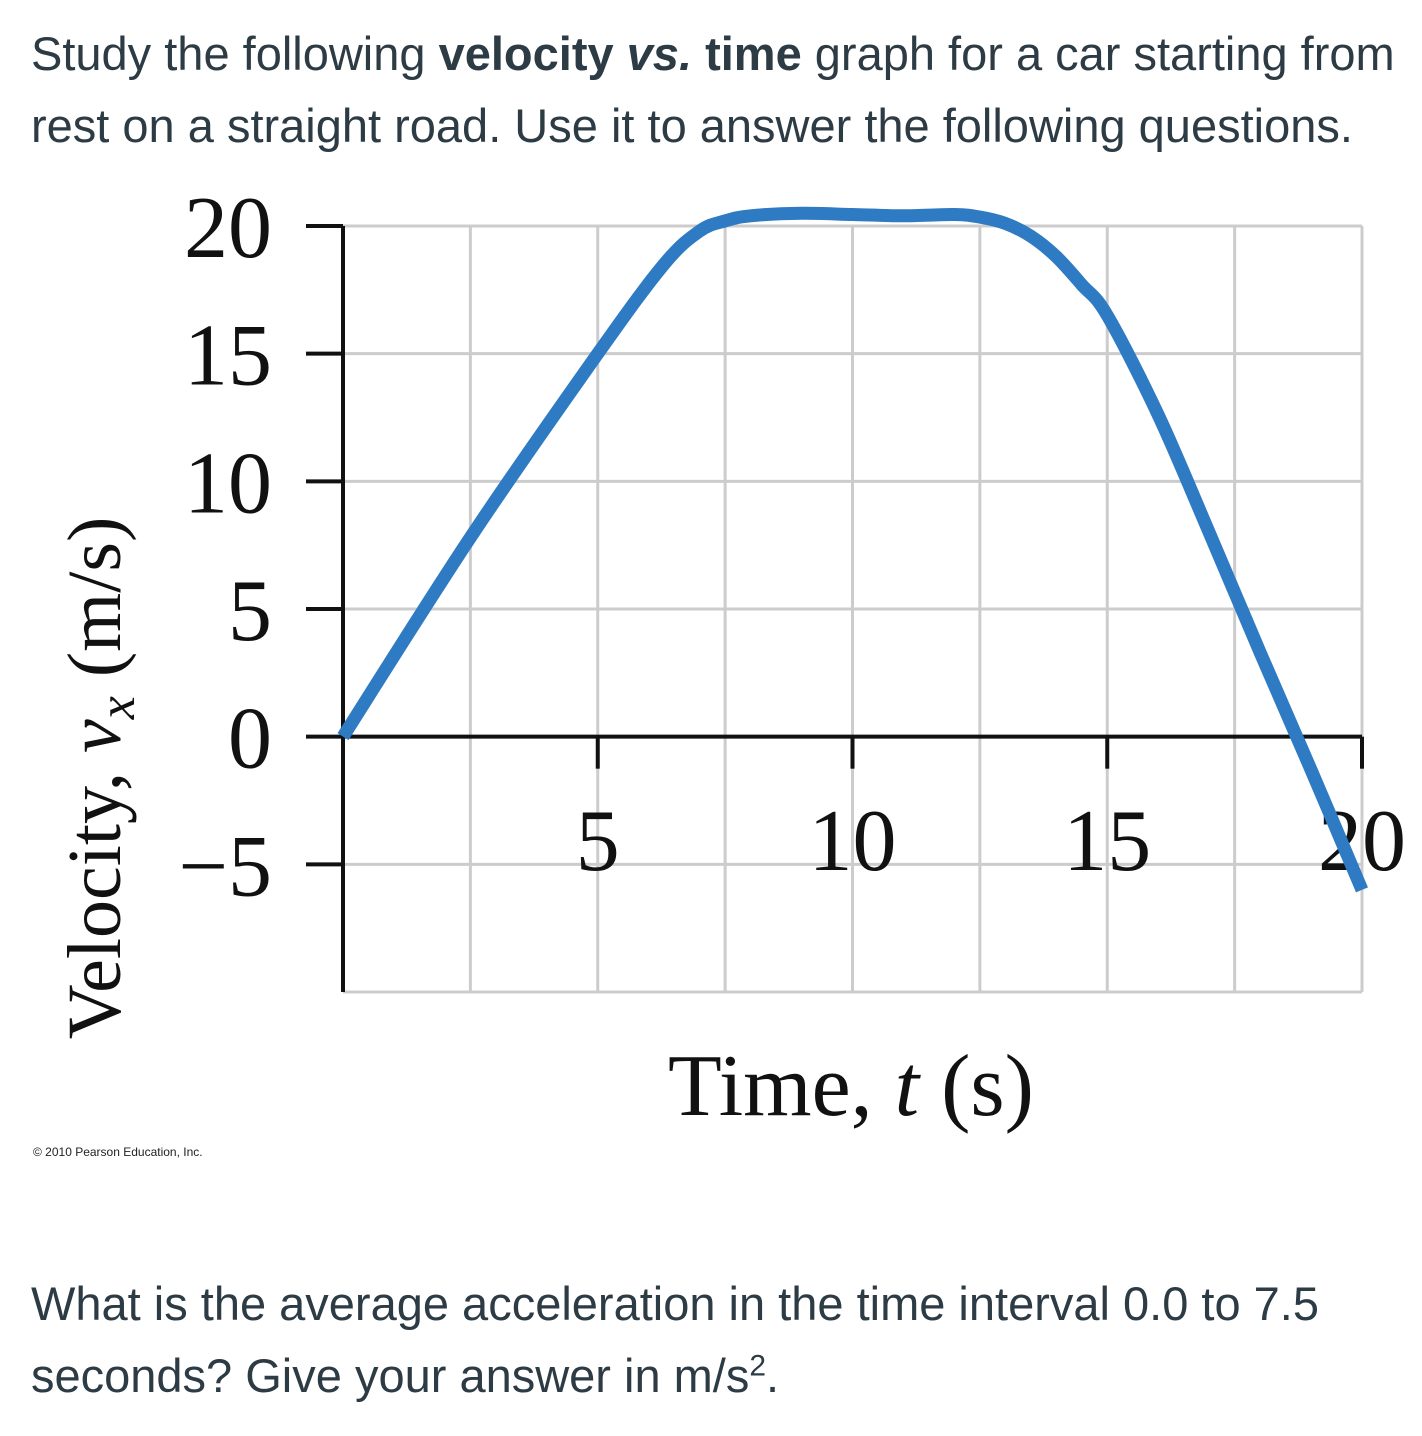 The height and width of the screenshot is (1436, 1422). I want to click on y-tick-label: 15, so click(228, 356).